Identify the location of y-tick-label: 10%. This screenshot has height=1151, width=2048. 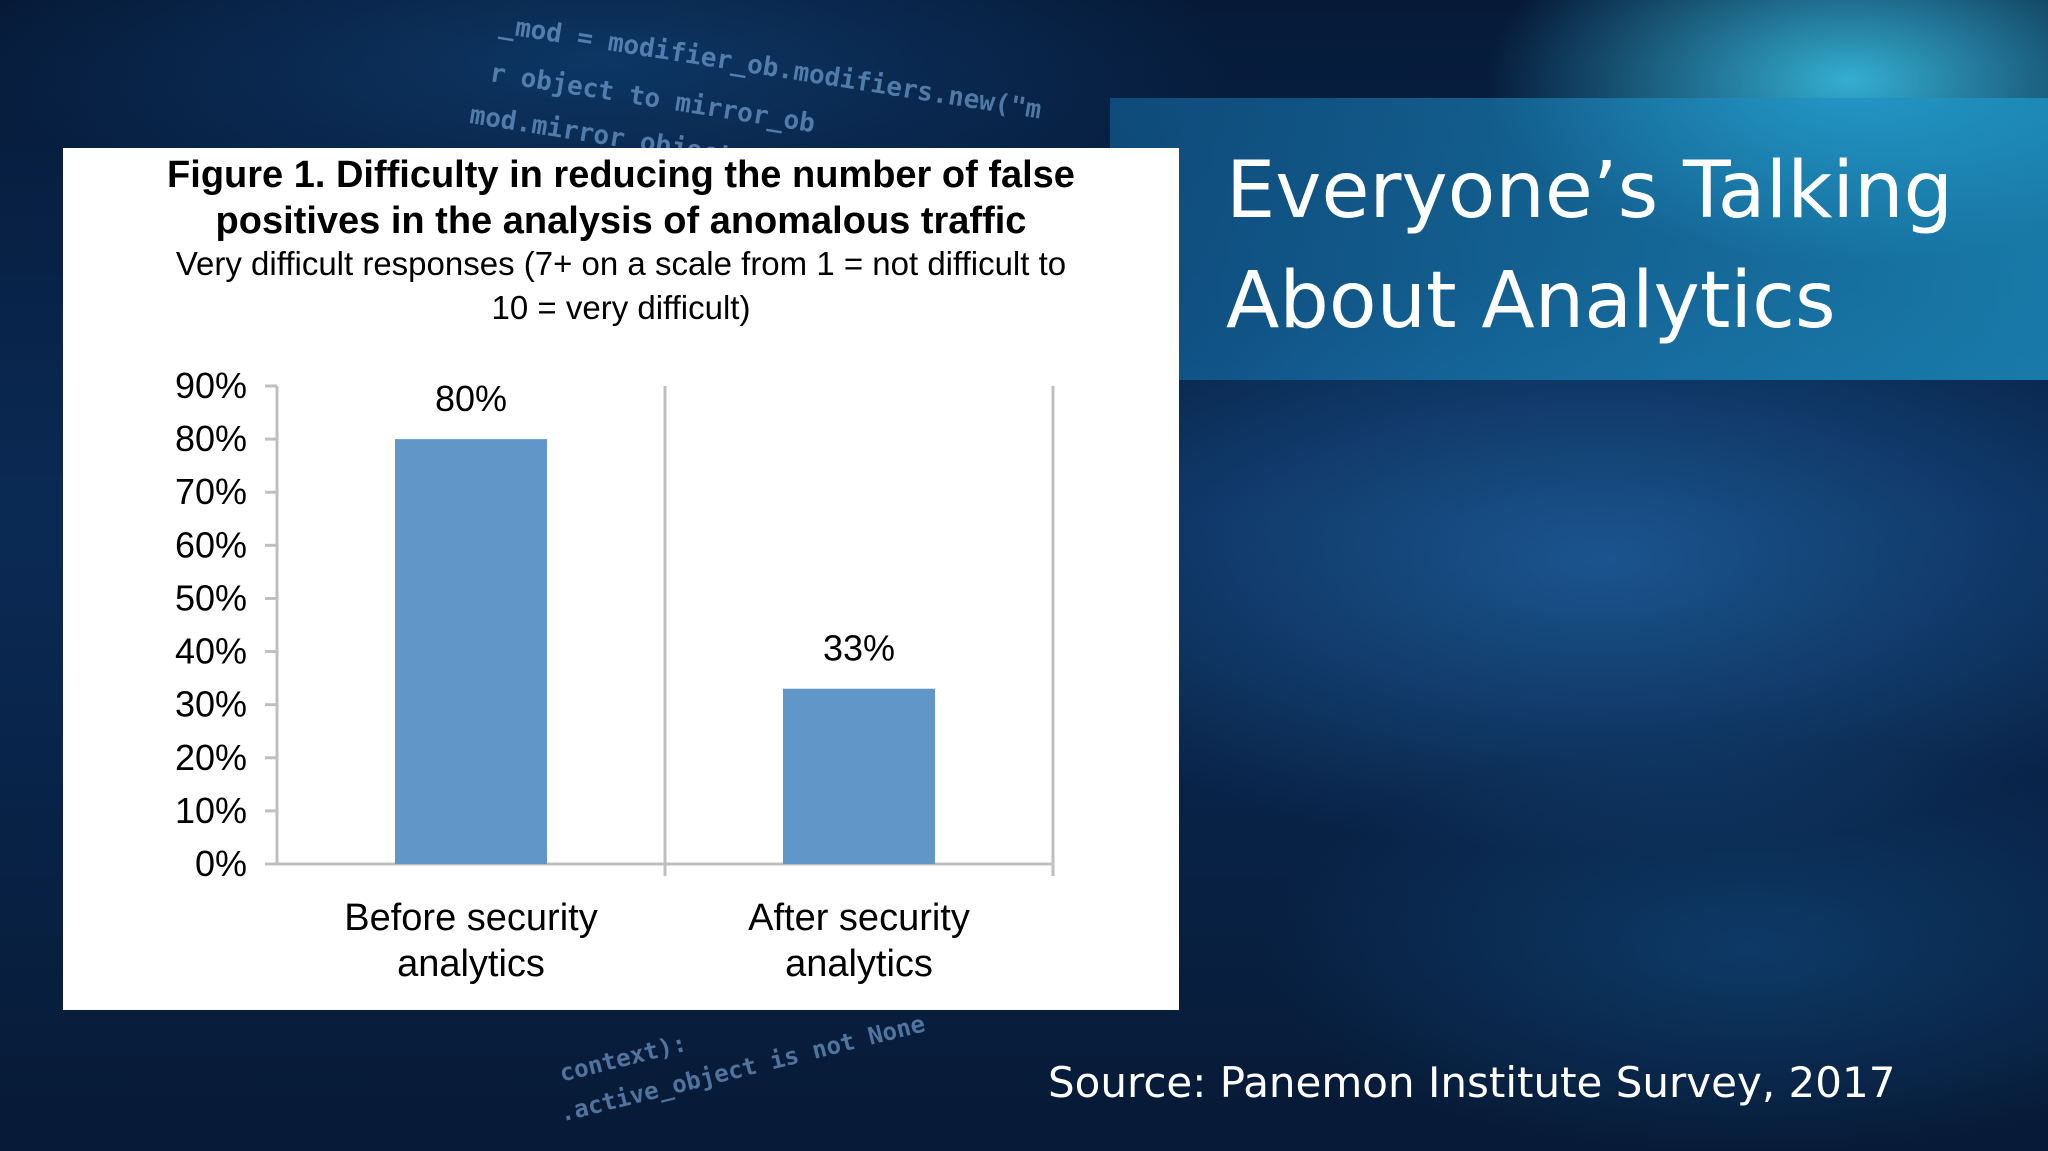
(211, 810).